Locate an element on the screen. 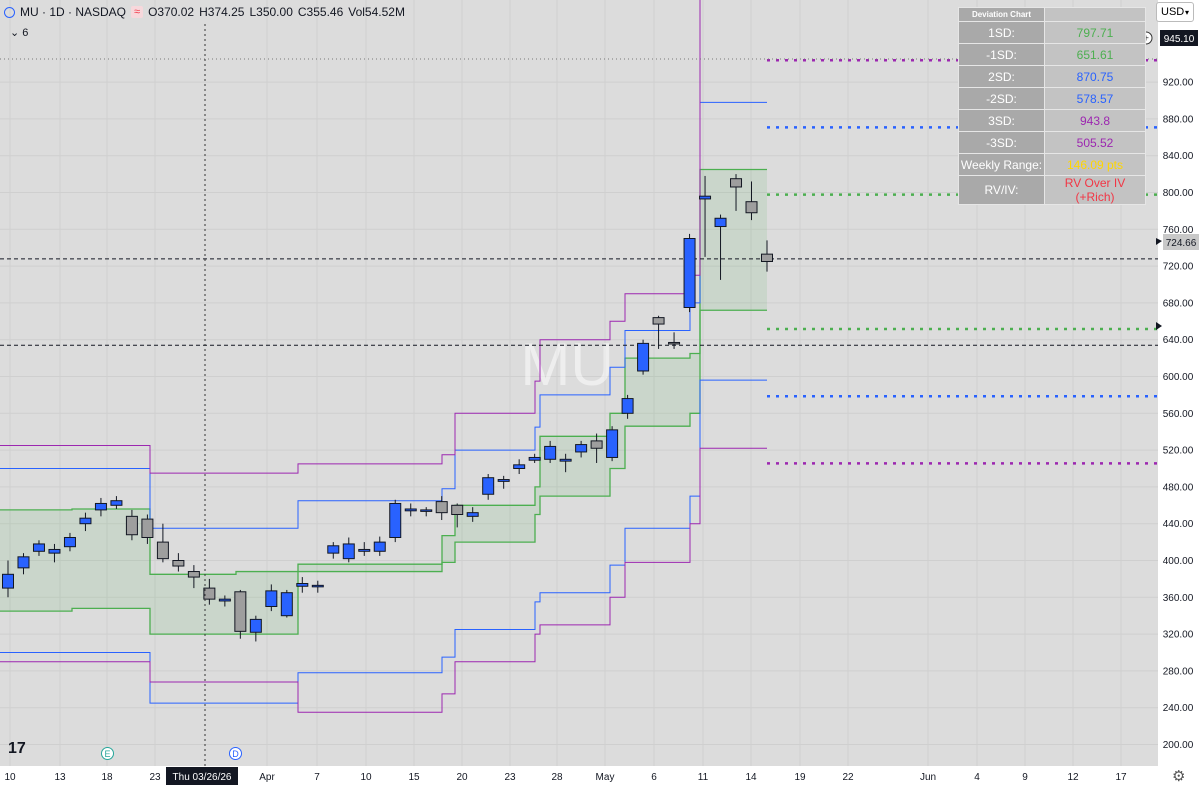  symbol-watermark: MU is located at coordinates (566, 364).